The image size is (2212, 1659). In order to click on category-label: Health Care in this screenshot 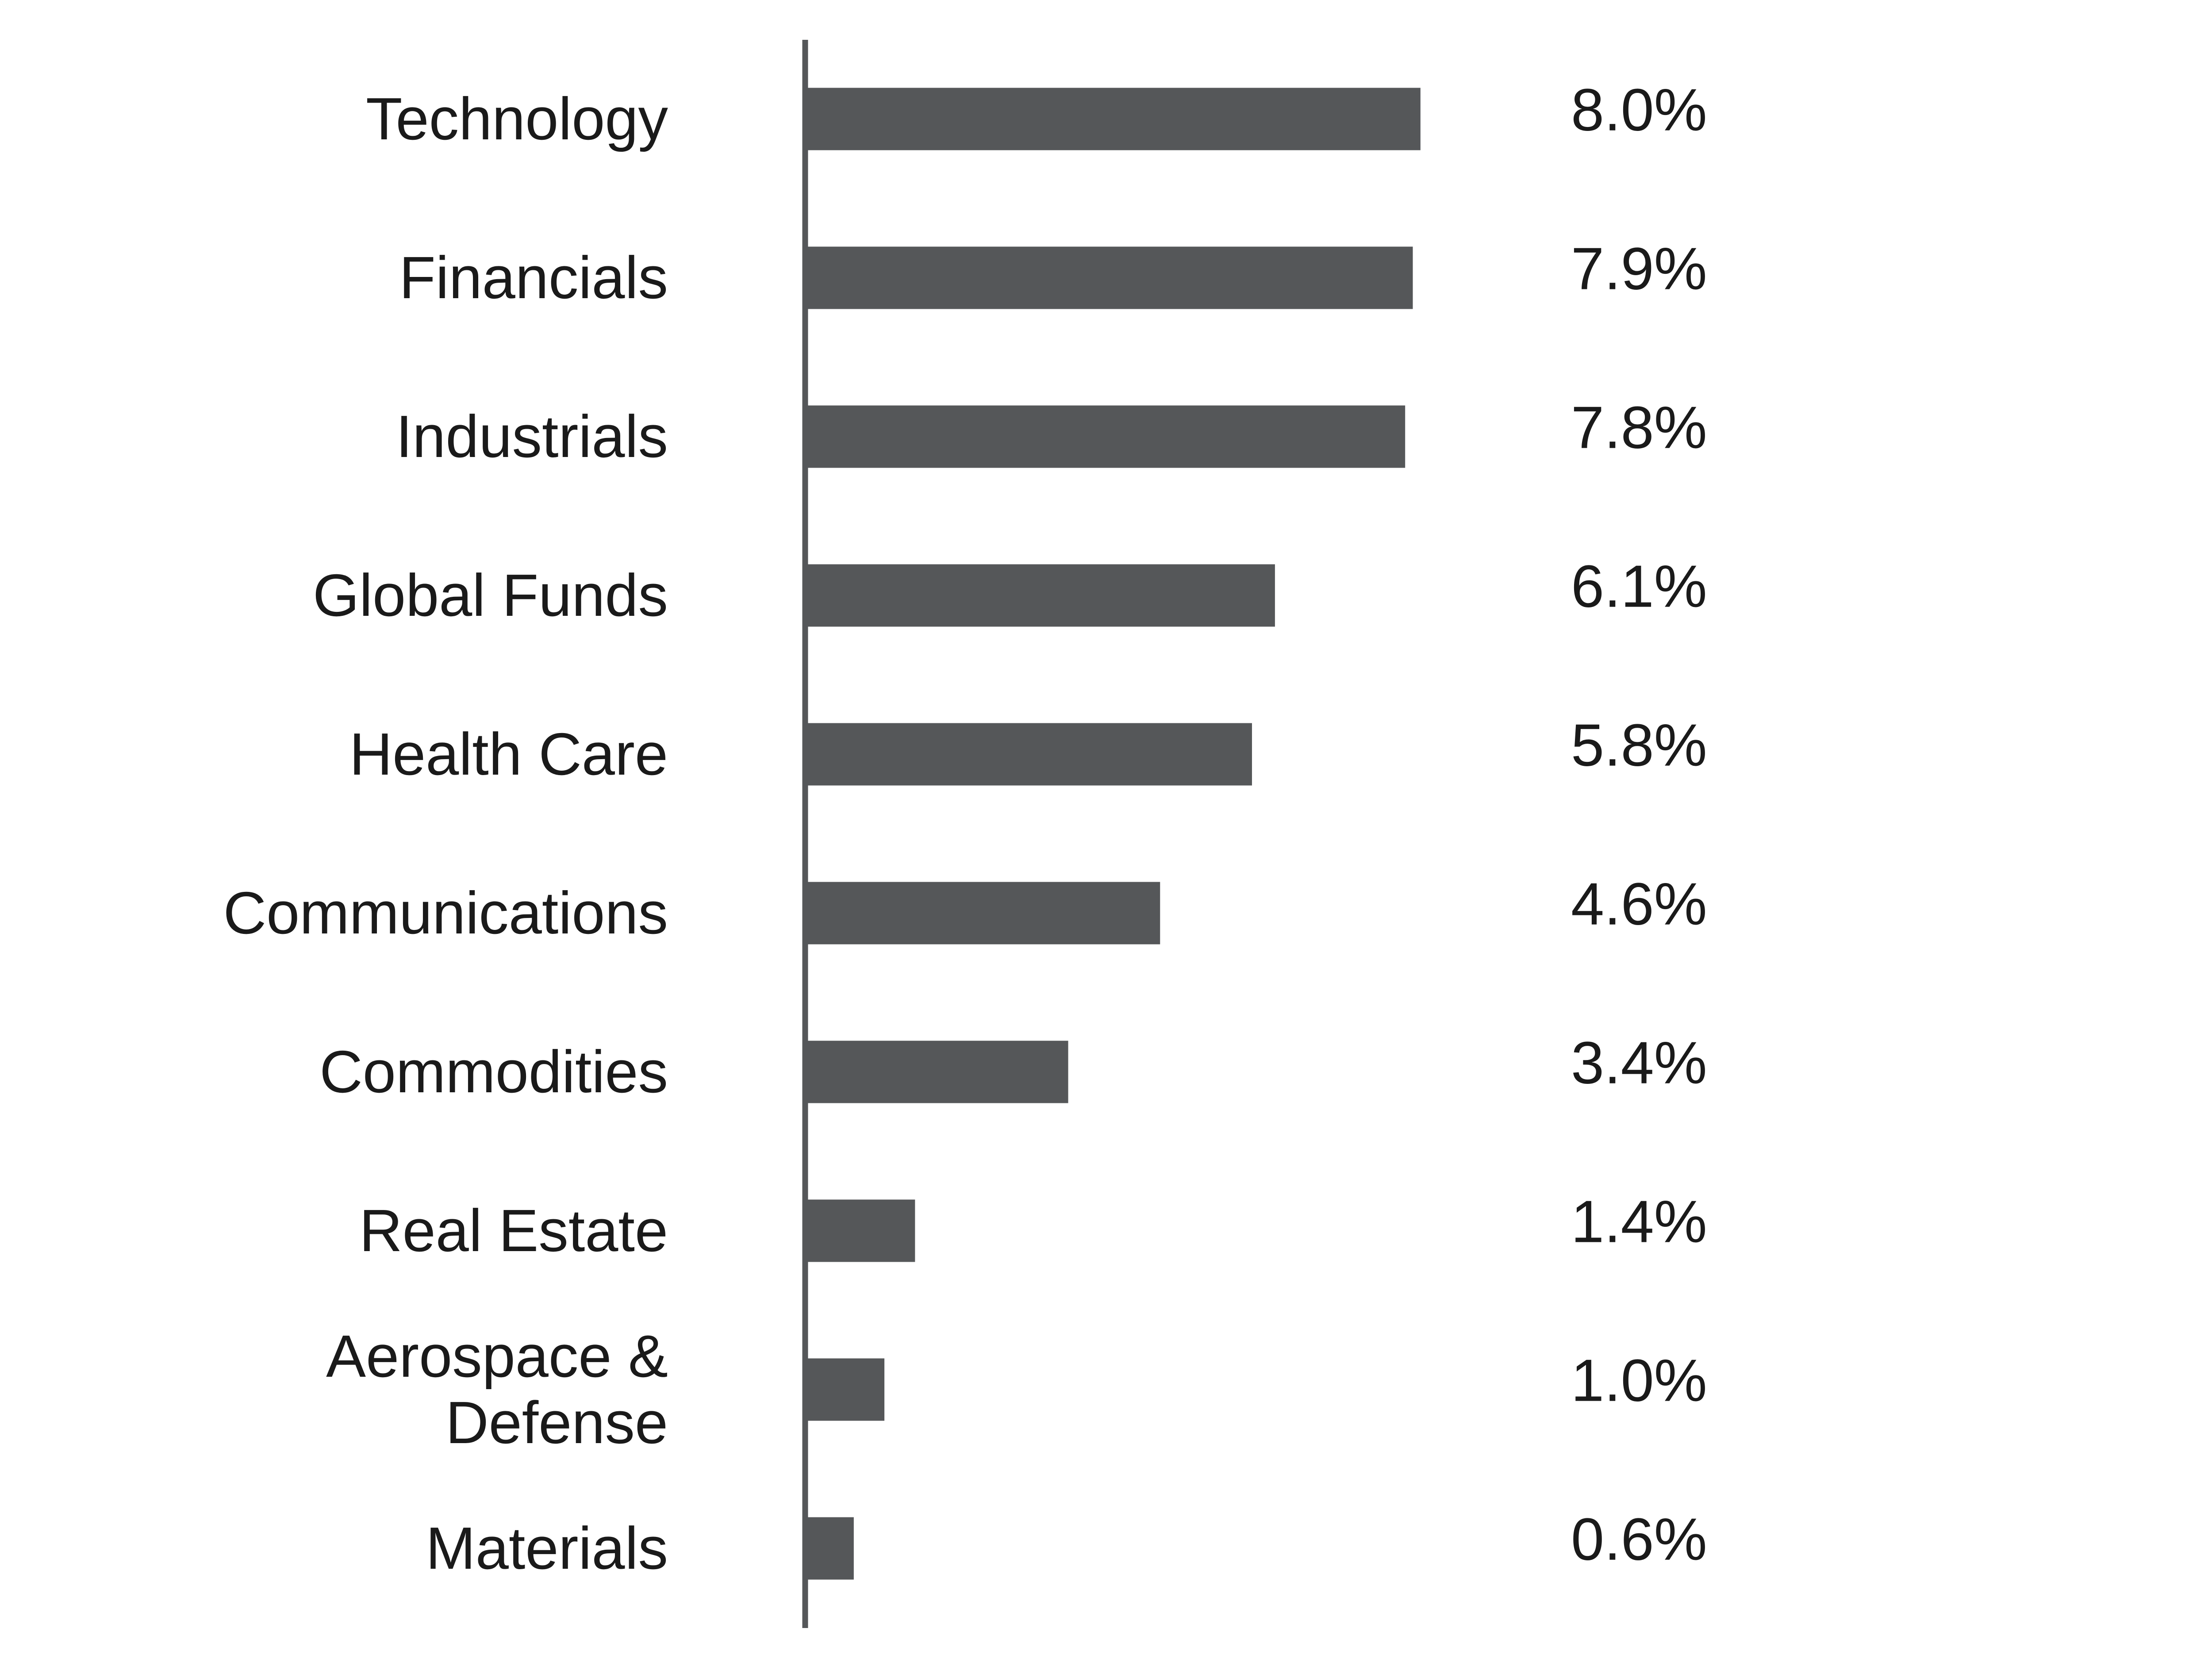, I will do `click(509, 754)`.